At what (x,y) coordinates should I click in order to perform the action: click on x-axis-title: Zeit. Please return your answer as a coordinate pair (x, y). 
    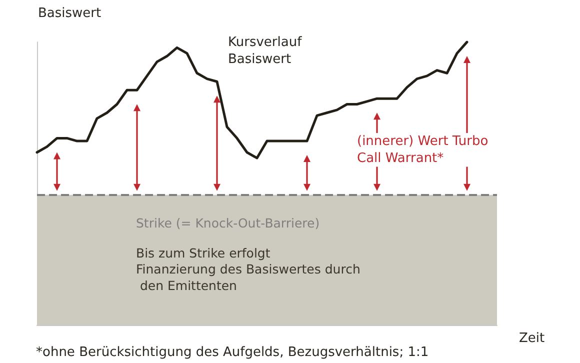
    Looking at the image, I should click on (532, 338).